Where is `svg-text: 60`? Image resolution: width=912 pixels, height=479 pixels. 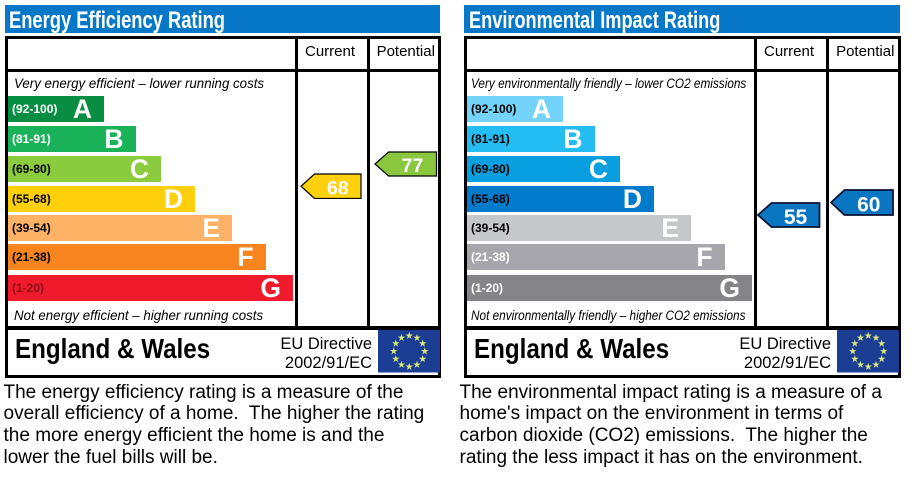
svg-text: 60 is located at coordinates (868, 205).